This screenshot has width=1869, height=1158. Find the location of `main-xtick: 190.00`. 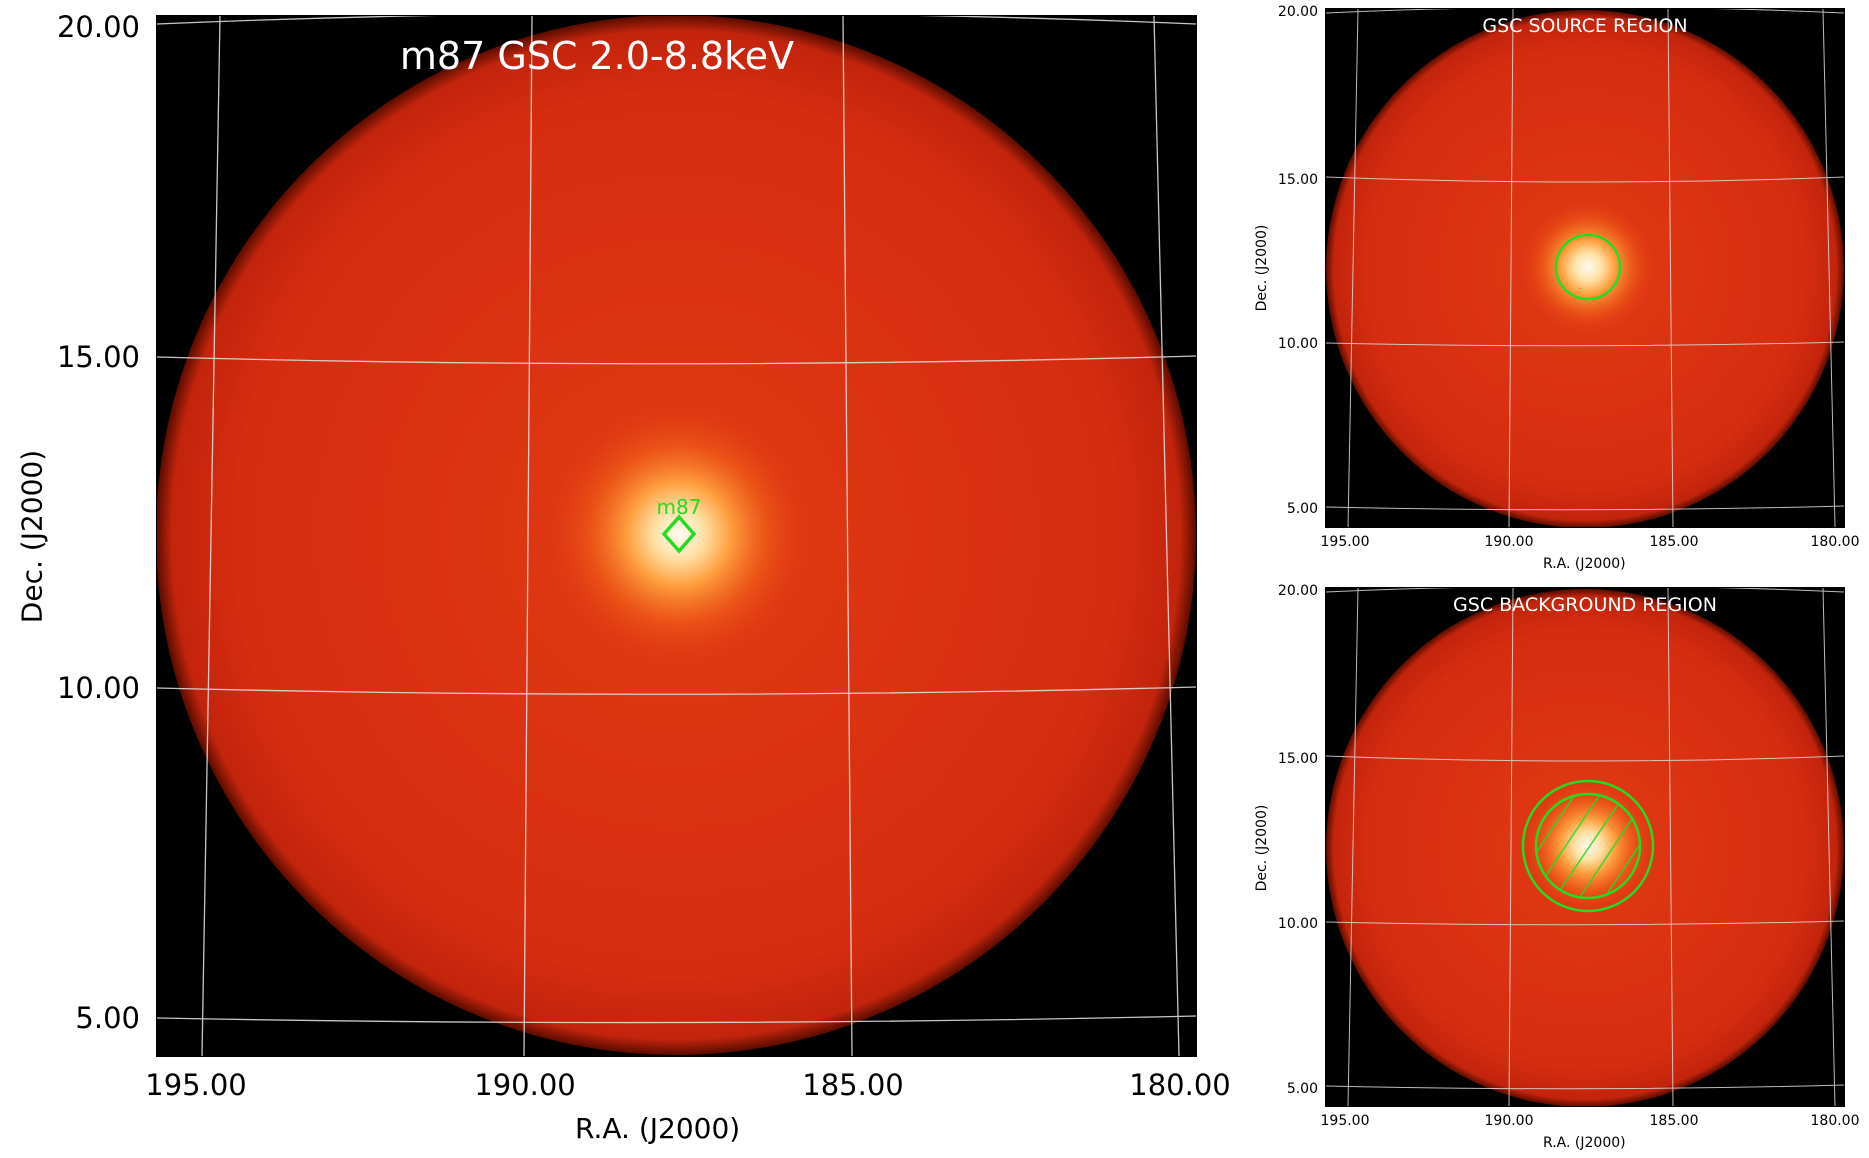

main-xtick: 190.00 is located at coordinates (525, 1085).